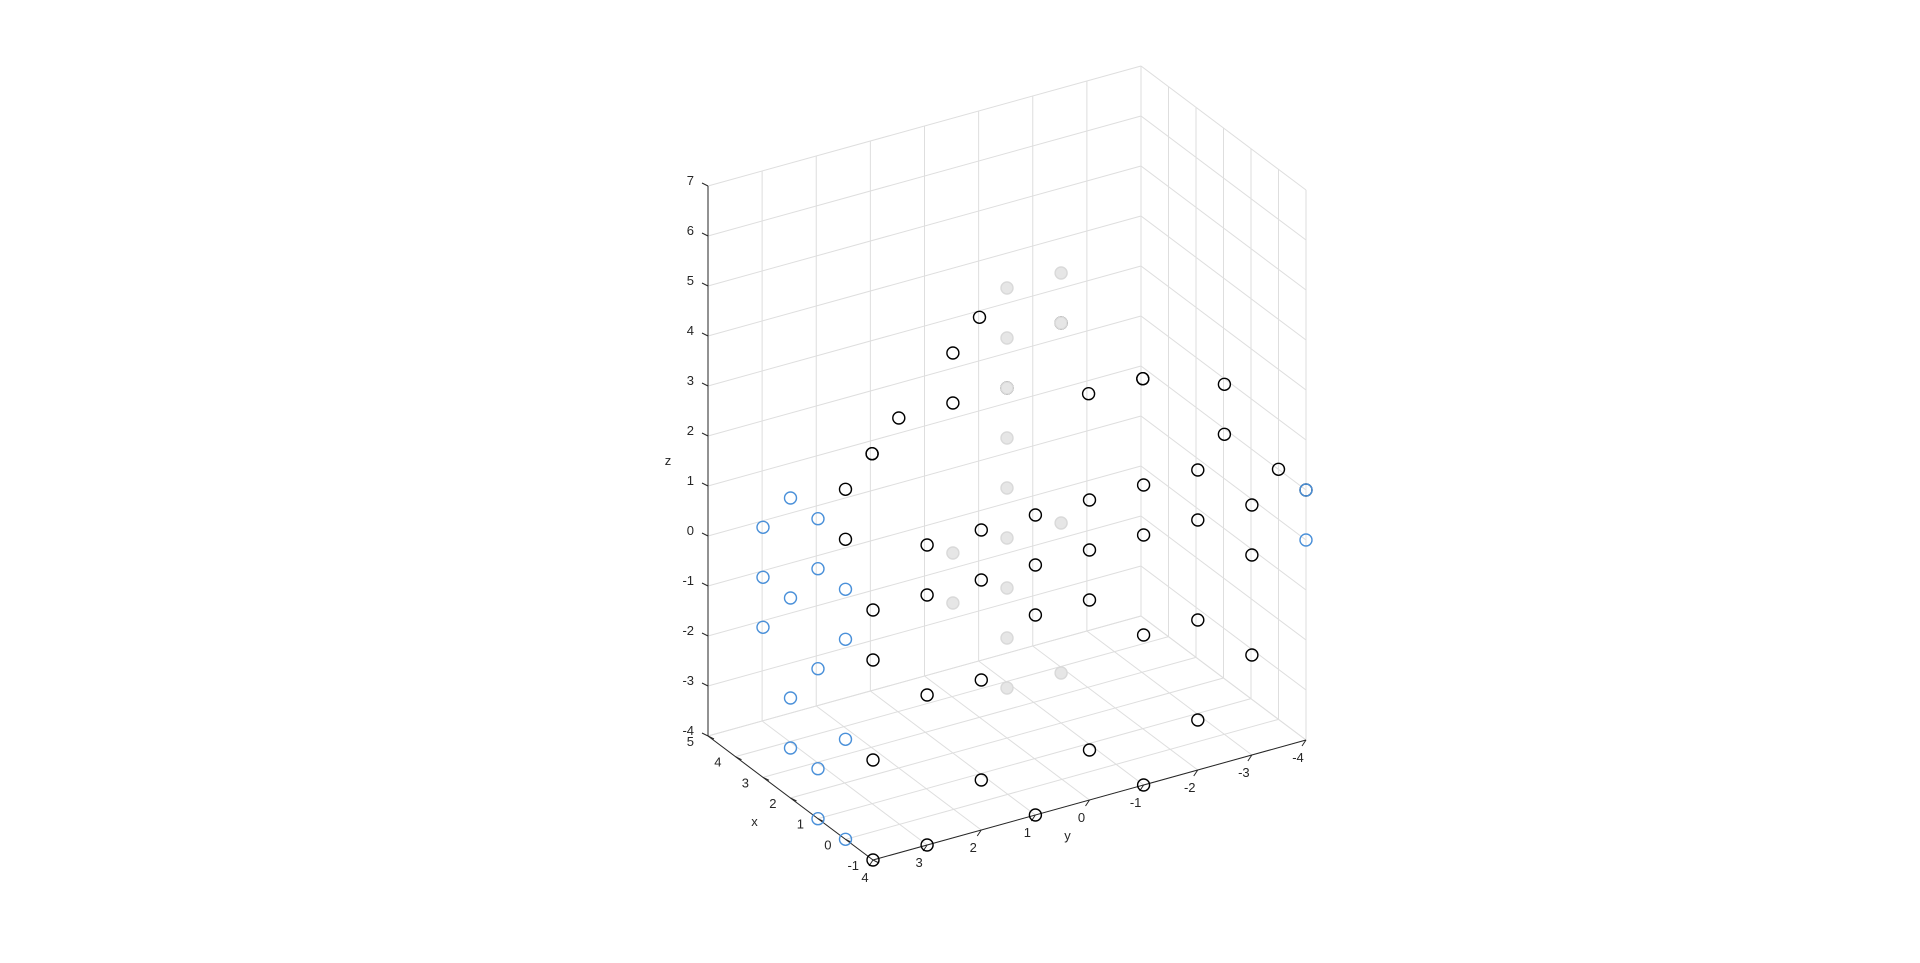 Image resolution: width=1920 pixels, height=963 pixels. What do you see at coordinates (690, 480) in the screenshot?
I see `z-tick-label: 1` at bounding box center [690, 480].